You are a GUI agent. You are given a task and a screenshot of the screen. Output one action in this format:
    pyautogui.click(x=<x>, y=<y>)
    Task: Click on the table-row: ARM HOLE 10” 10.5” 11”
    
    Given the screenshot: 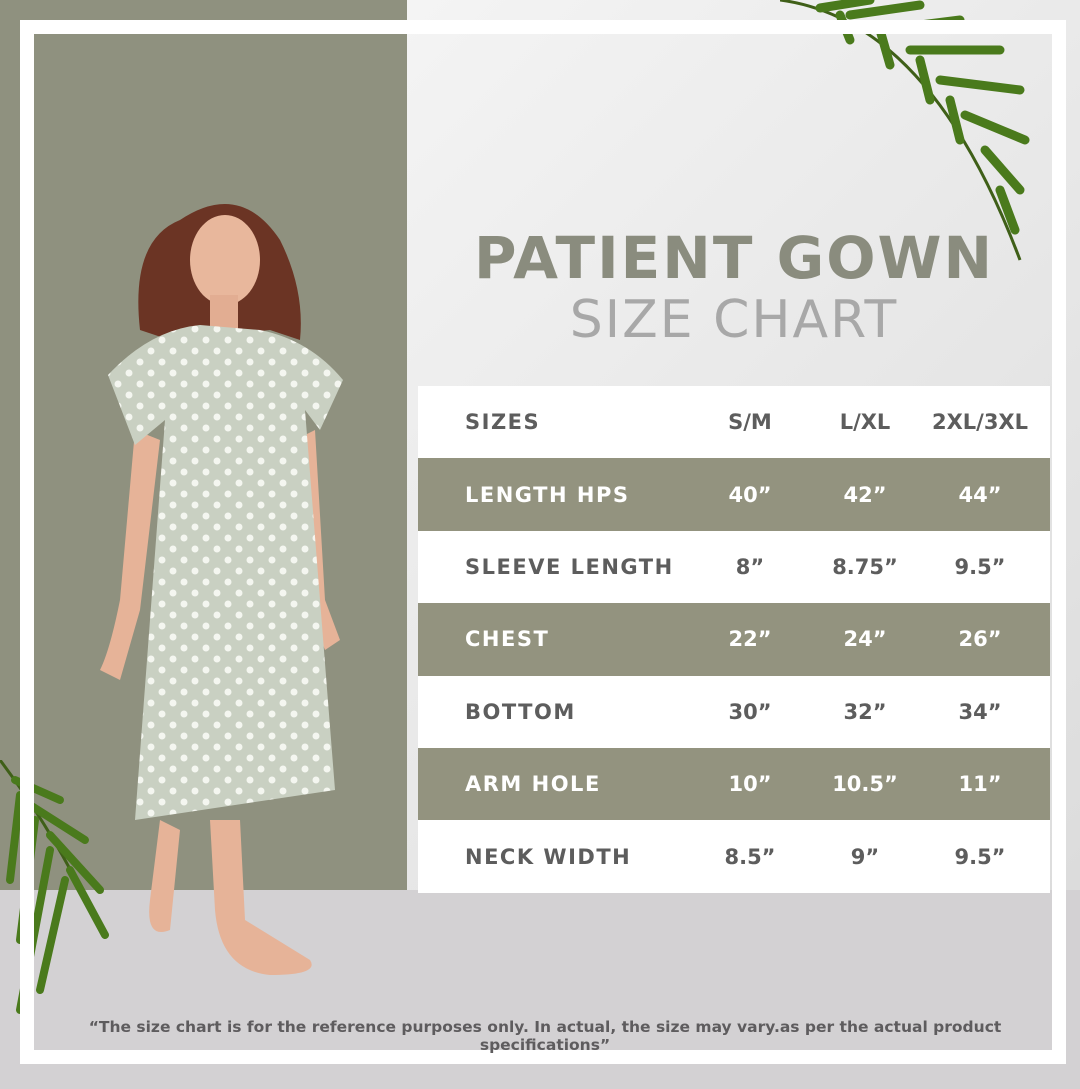 What is the action you would take?
    pyautogui.click(x=734, y=784)
    